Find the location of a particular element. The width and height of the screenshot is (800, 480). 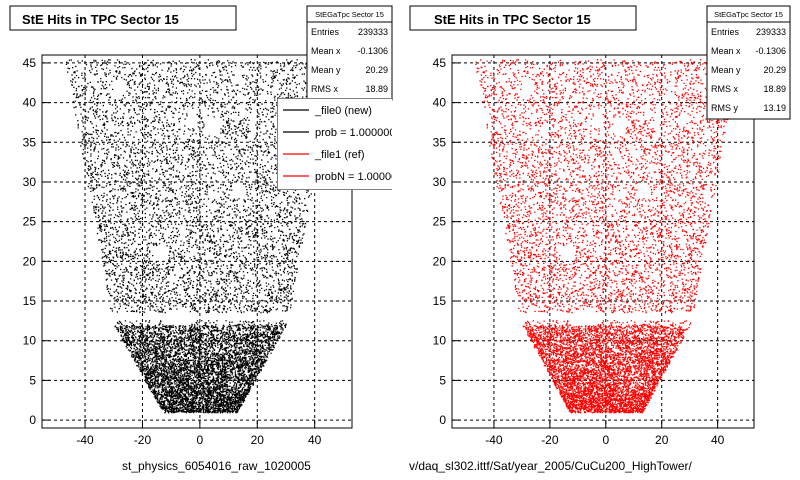

legend-entry-label: probN = 1.000000 is located at coordinates (359, 177).